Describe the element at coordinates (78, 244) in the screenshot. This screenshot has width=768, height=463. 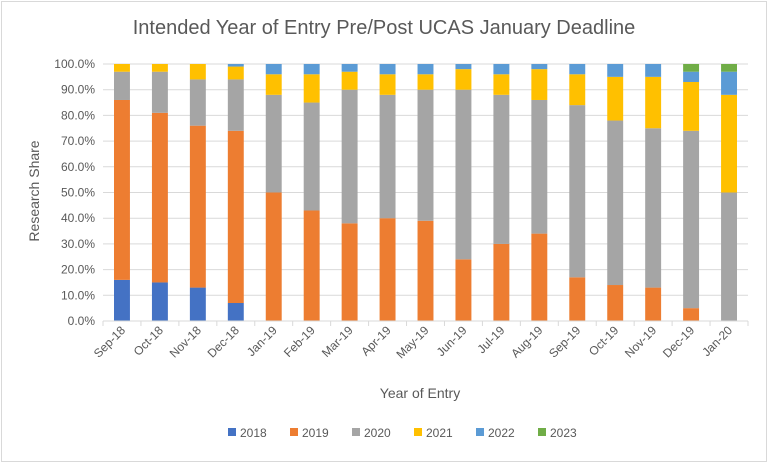
I see `y-tick-label: 30.0%` at that location.